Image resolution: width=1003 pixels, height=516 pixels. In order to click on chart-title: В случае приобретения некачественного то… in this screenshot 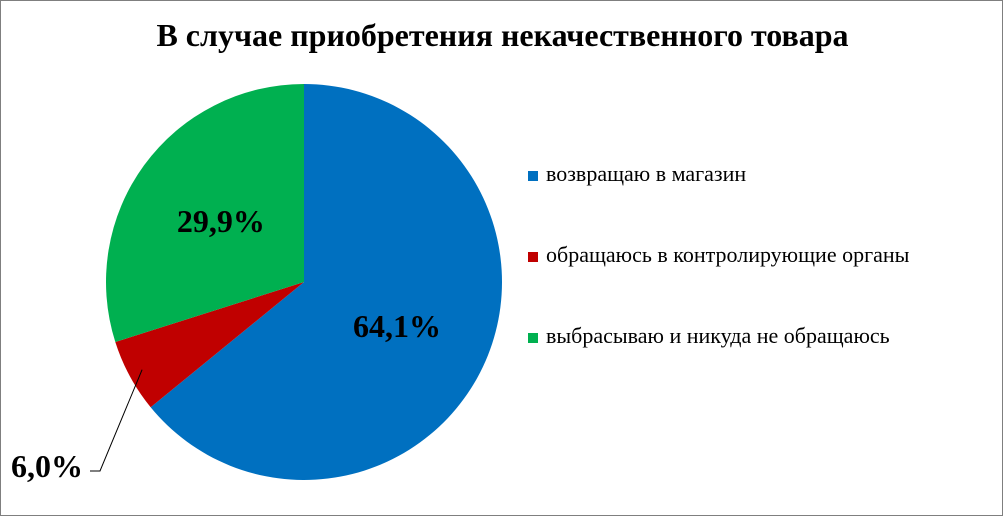, I will do `click(502, 35)`.